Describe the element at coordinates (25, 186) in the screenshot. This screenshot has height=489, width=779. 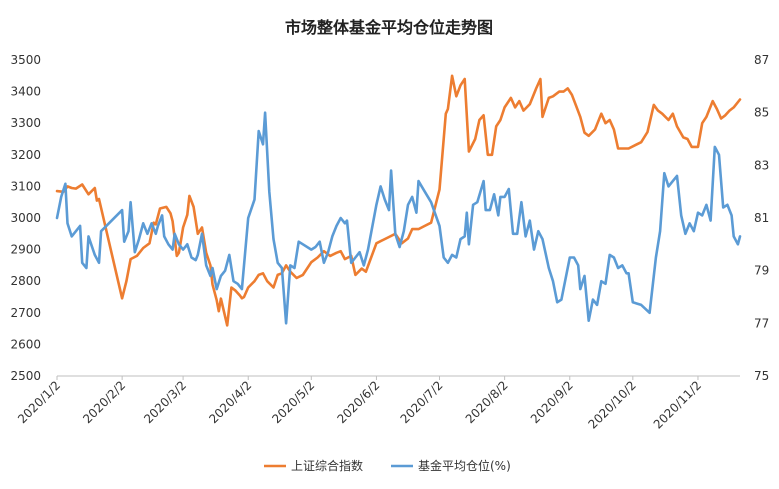
I see `y-left-tick-label: 3100` at that location.